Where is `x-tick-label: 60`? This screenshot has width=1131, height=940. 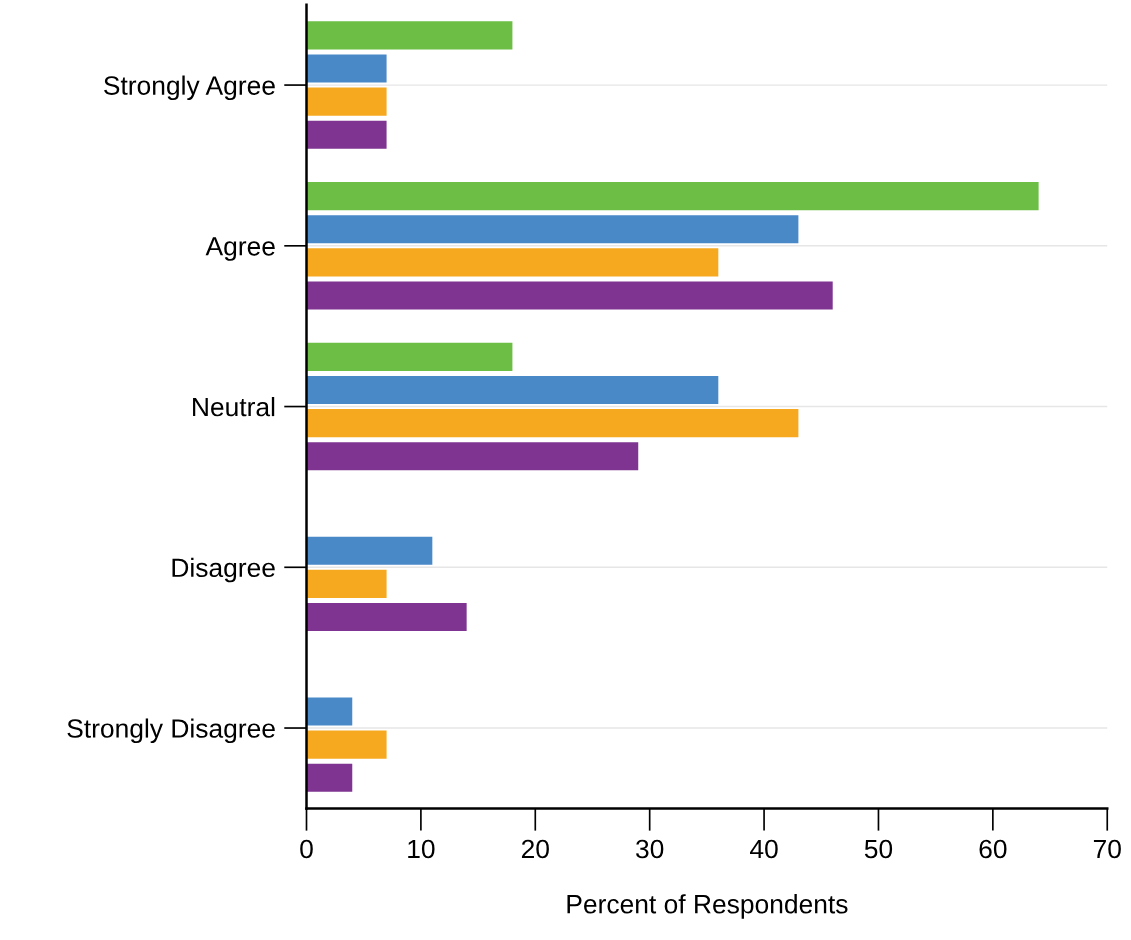
x-tick-label: 60 is located at coordinates (993, 849).